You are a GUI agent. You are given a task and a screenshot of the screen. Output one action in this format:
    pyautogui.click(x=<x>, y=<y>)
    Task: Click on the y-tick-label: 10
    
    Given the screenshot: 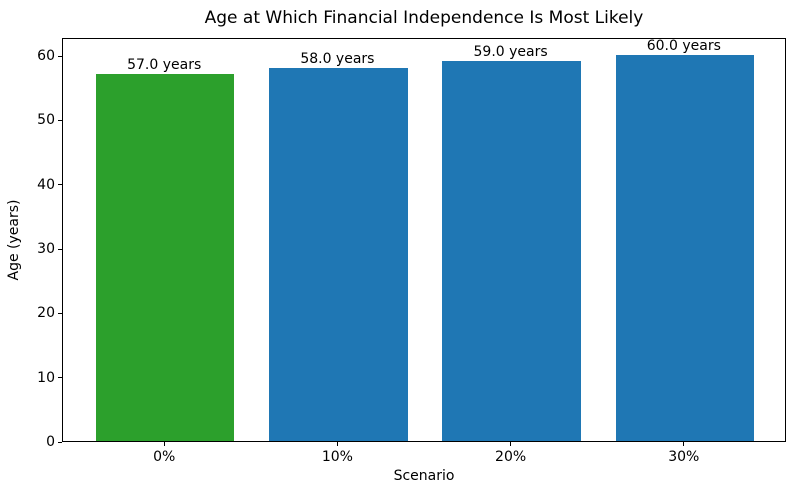 What is the action you would take?
    pyautogui.click(x=46, y=377)
    